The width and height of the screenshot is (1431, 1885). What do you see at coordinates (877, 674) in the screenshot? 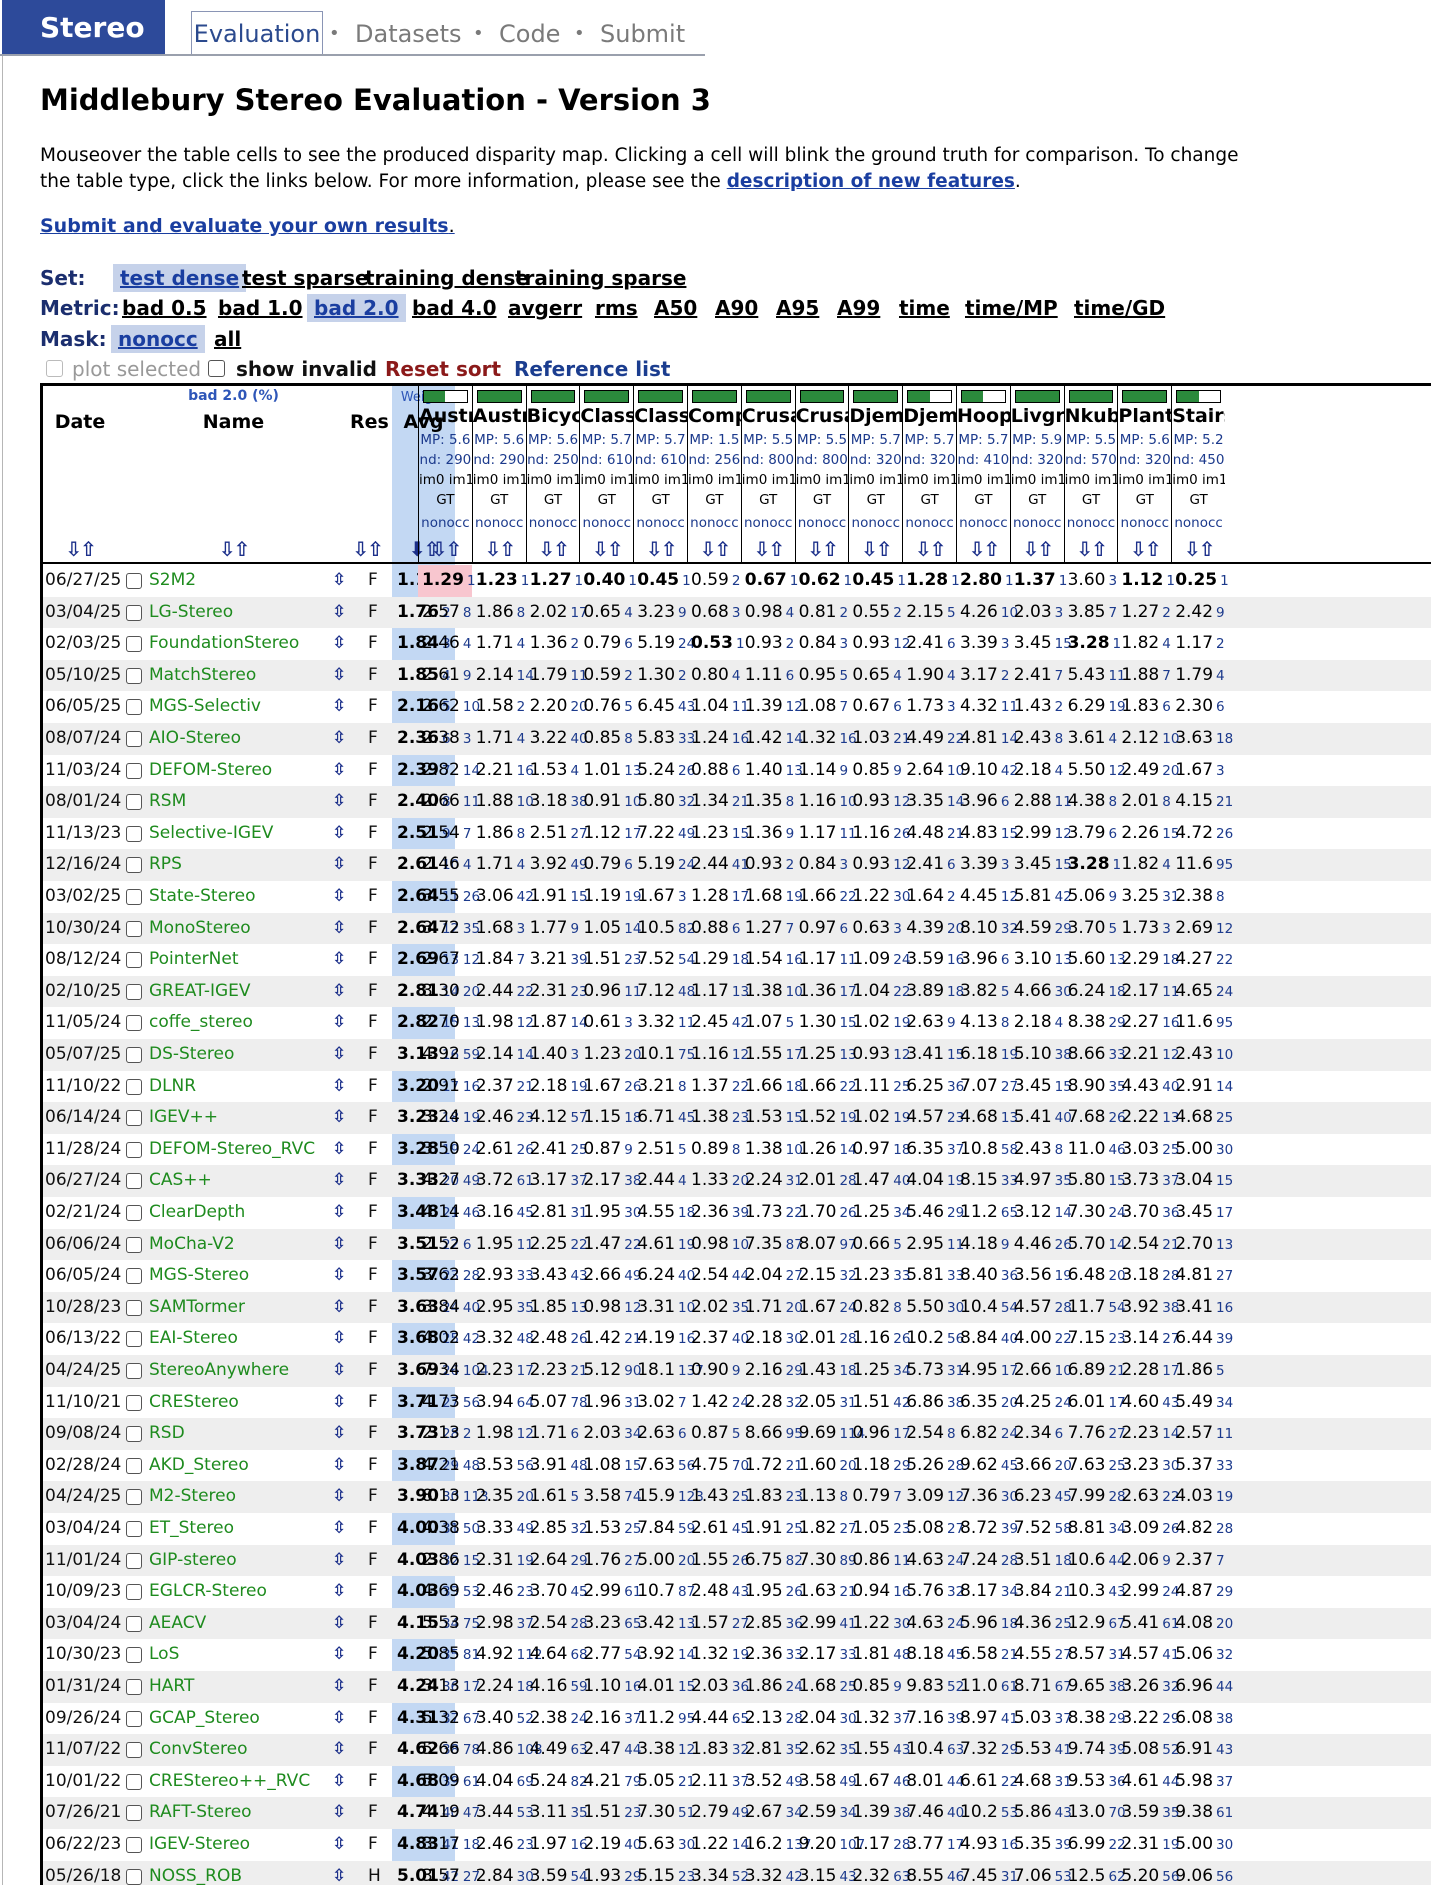
I see `result-cell: 0.65 4` at bounding box center [877, 674].